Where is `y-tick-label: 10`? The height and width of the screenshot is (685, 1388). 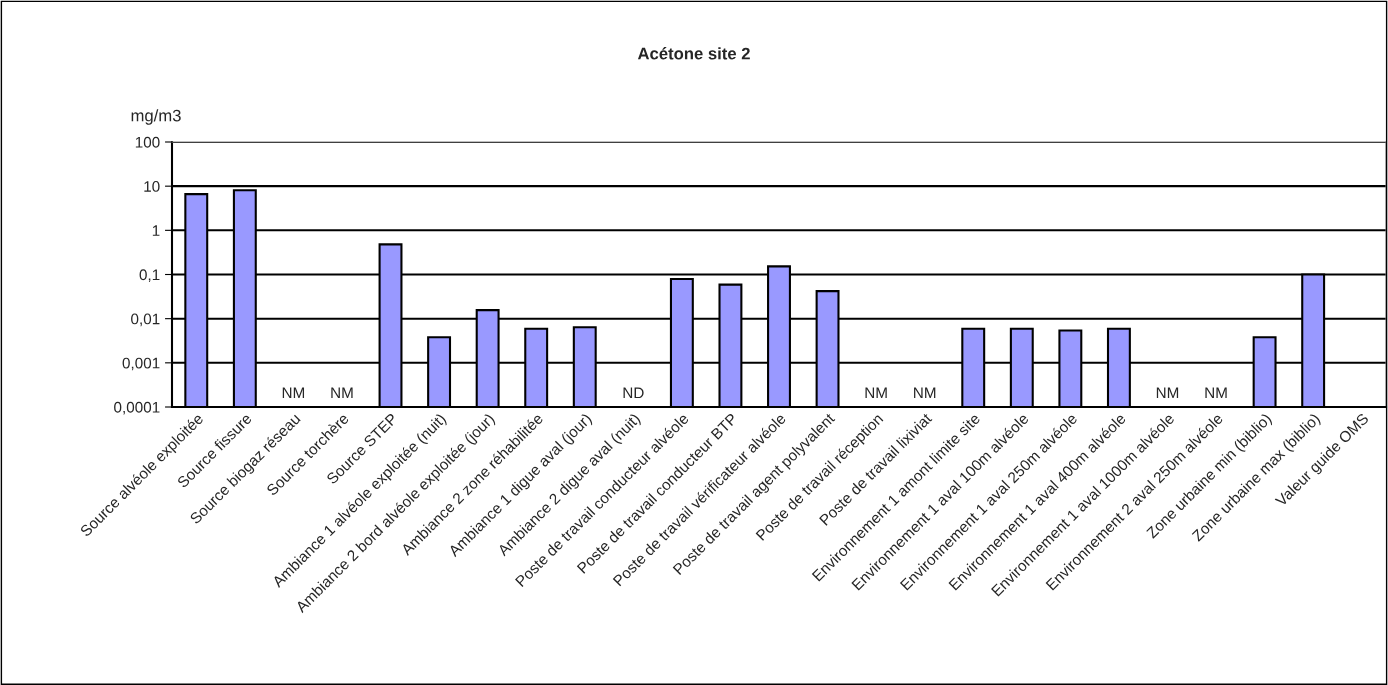
y-tick-label: 10 is located at coordinates (152, 186).